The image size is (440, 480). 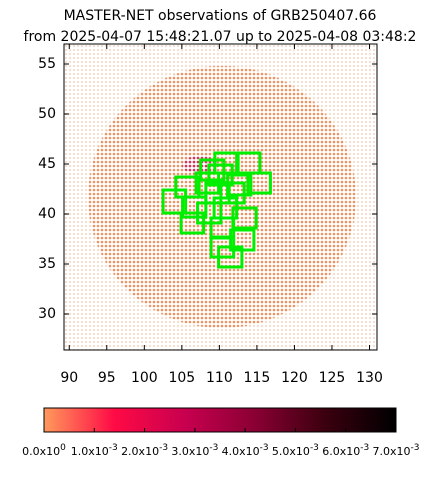 I want to click on y-tick-label: 55, so click(x=47, y=64).